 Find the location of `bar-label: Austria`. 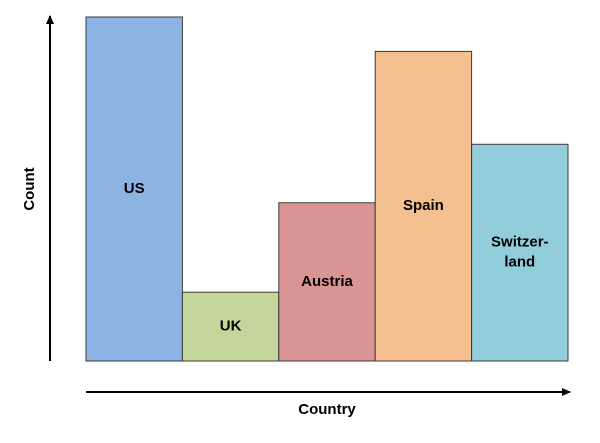

bar-label: Austria is located at coordinates (327, 281).